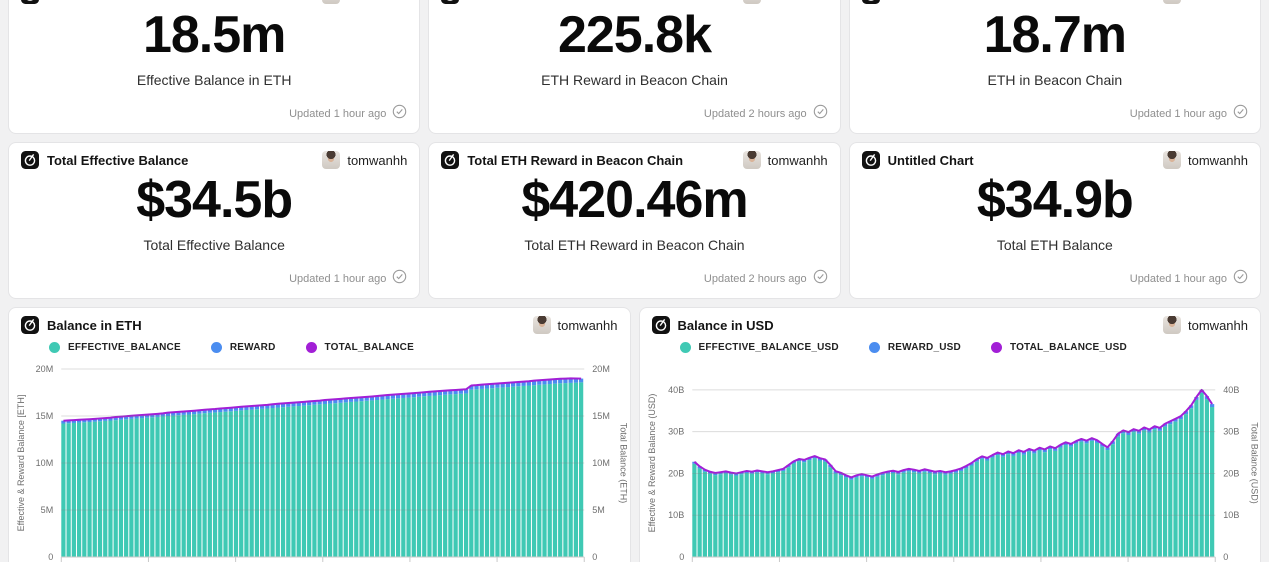 This screenshot has width=1269, height=562. I want to click on counter-subtitle: Effective Balance in ETH, so click(214, 80).